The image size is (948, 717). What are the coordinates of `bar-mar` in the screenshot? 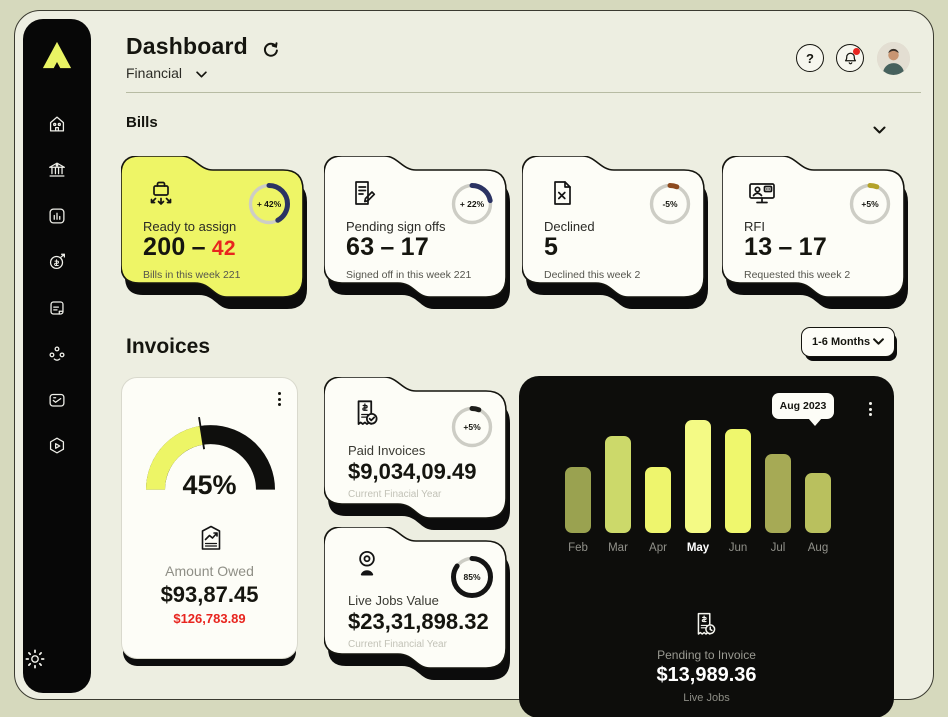 It's located at (618, 484).